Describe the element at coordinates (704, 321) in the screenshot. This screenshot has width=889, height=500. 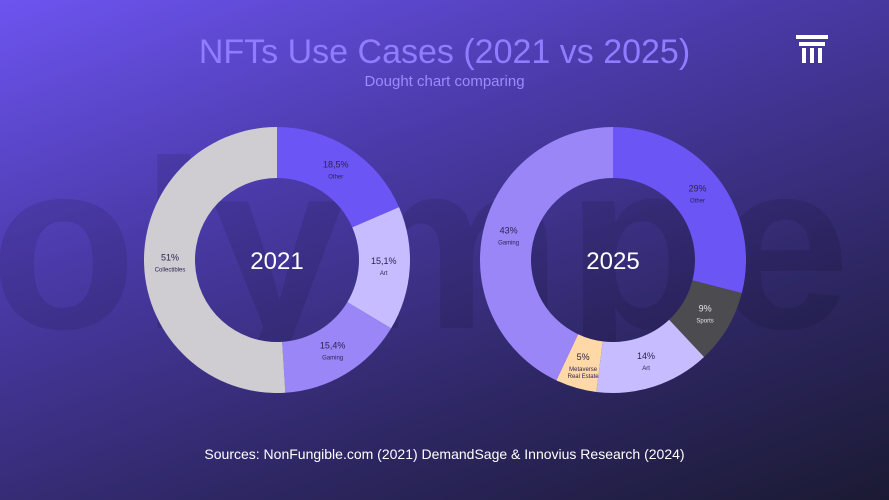
I see `slice-category-label: Sports` at that location.